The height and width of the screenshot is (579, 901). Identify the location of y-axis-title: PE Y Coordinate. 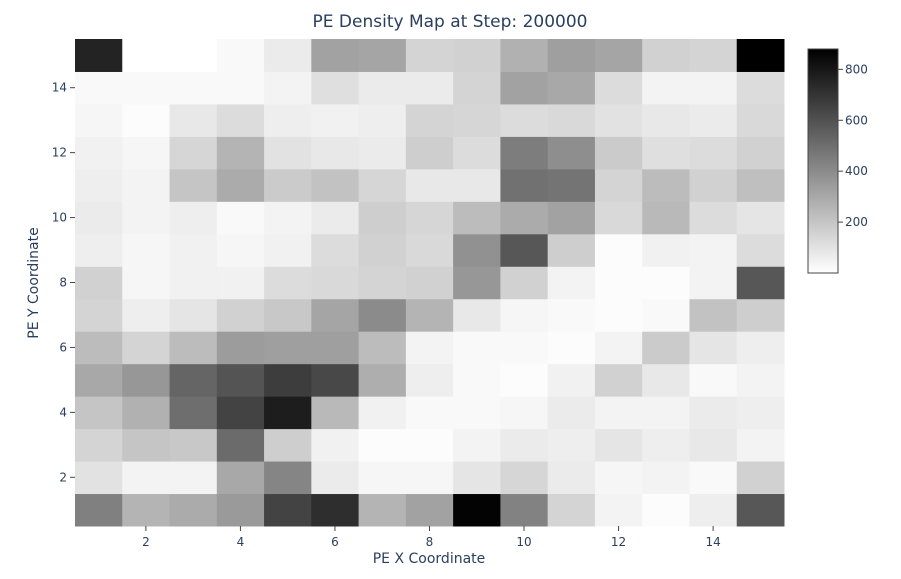
(34, 283).